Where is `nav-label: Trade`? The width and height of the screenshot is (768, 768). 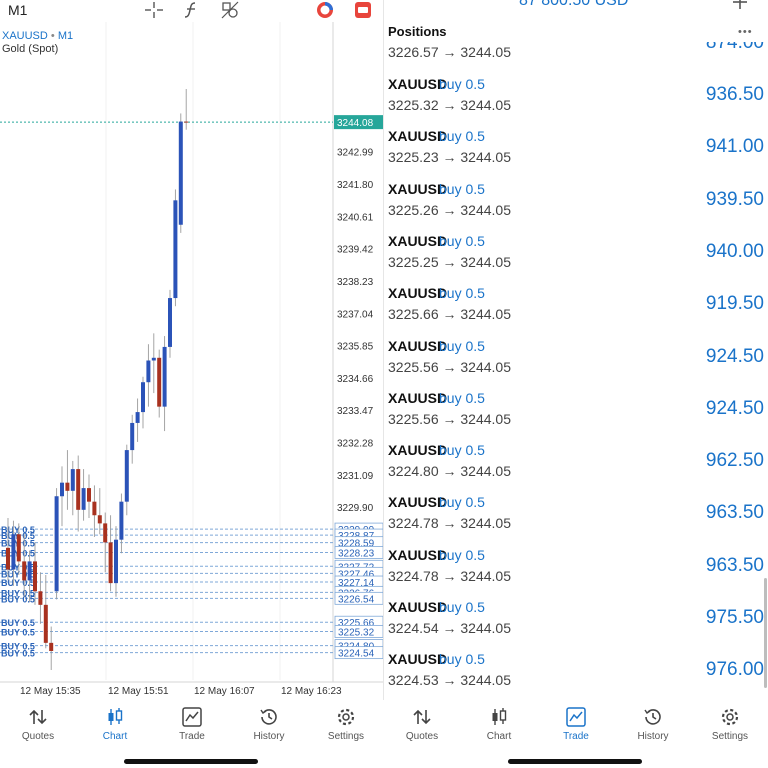
nav-label: Trade is located at coordinates (192, 736).